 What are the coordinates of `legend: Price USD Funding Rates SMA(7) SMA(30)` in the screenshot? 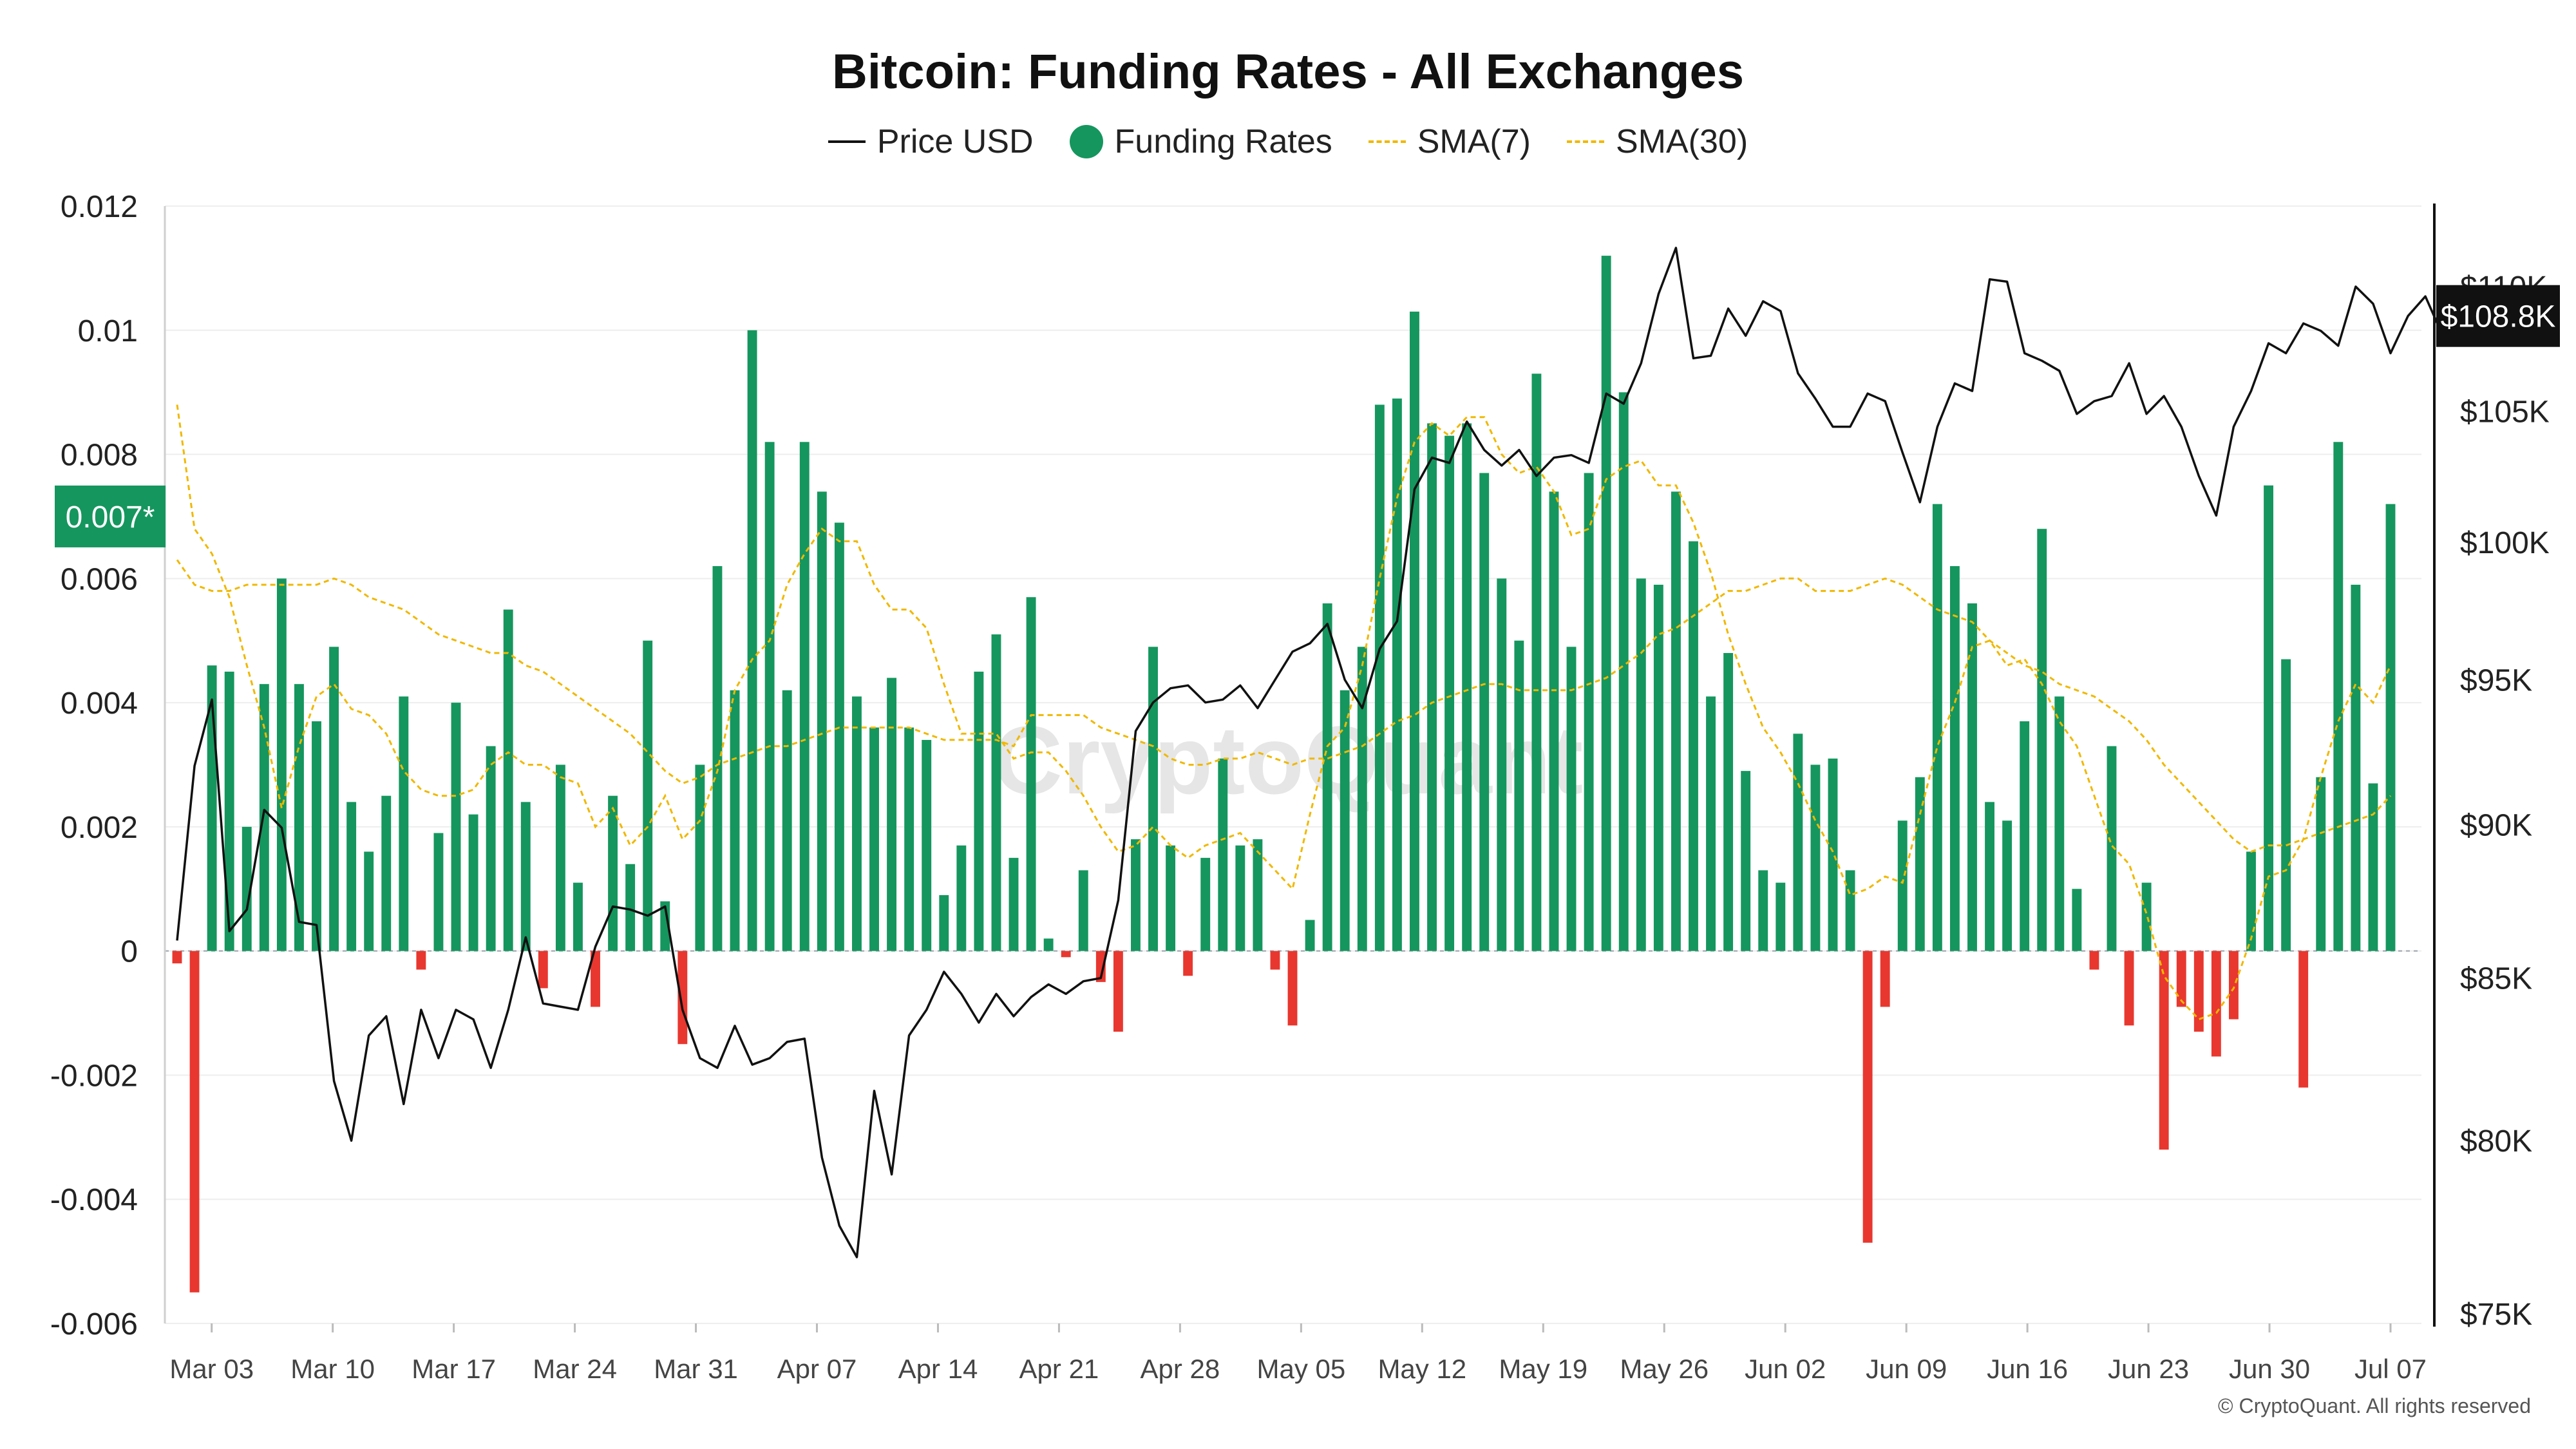 It's located at (1288, 141).